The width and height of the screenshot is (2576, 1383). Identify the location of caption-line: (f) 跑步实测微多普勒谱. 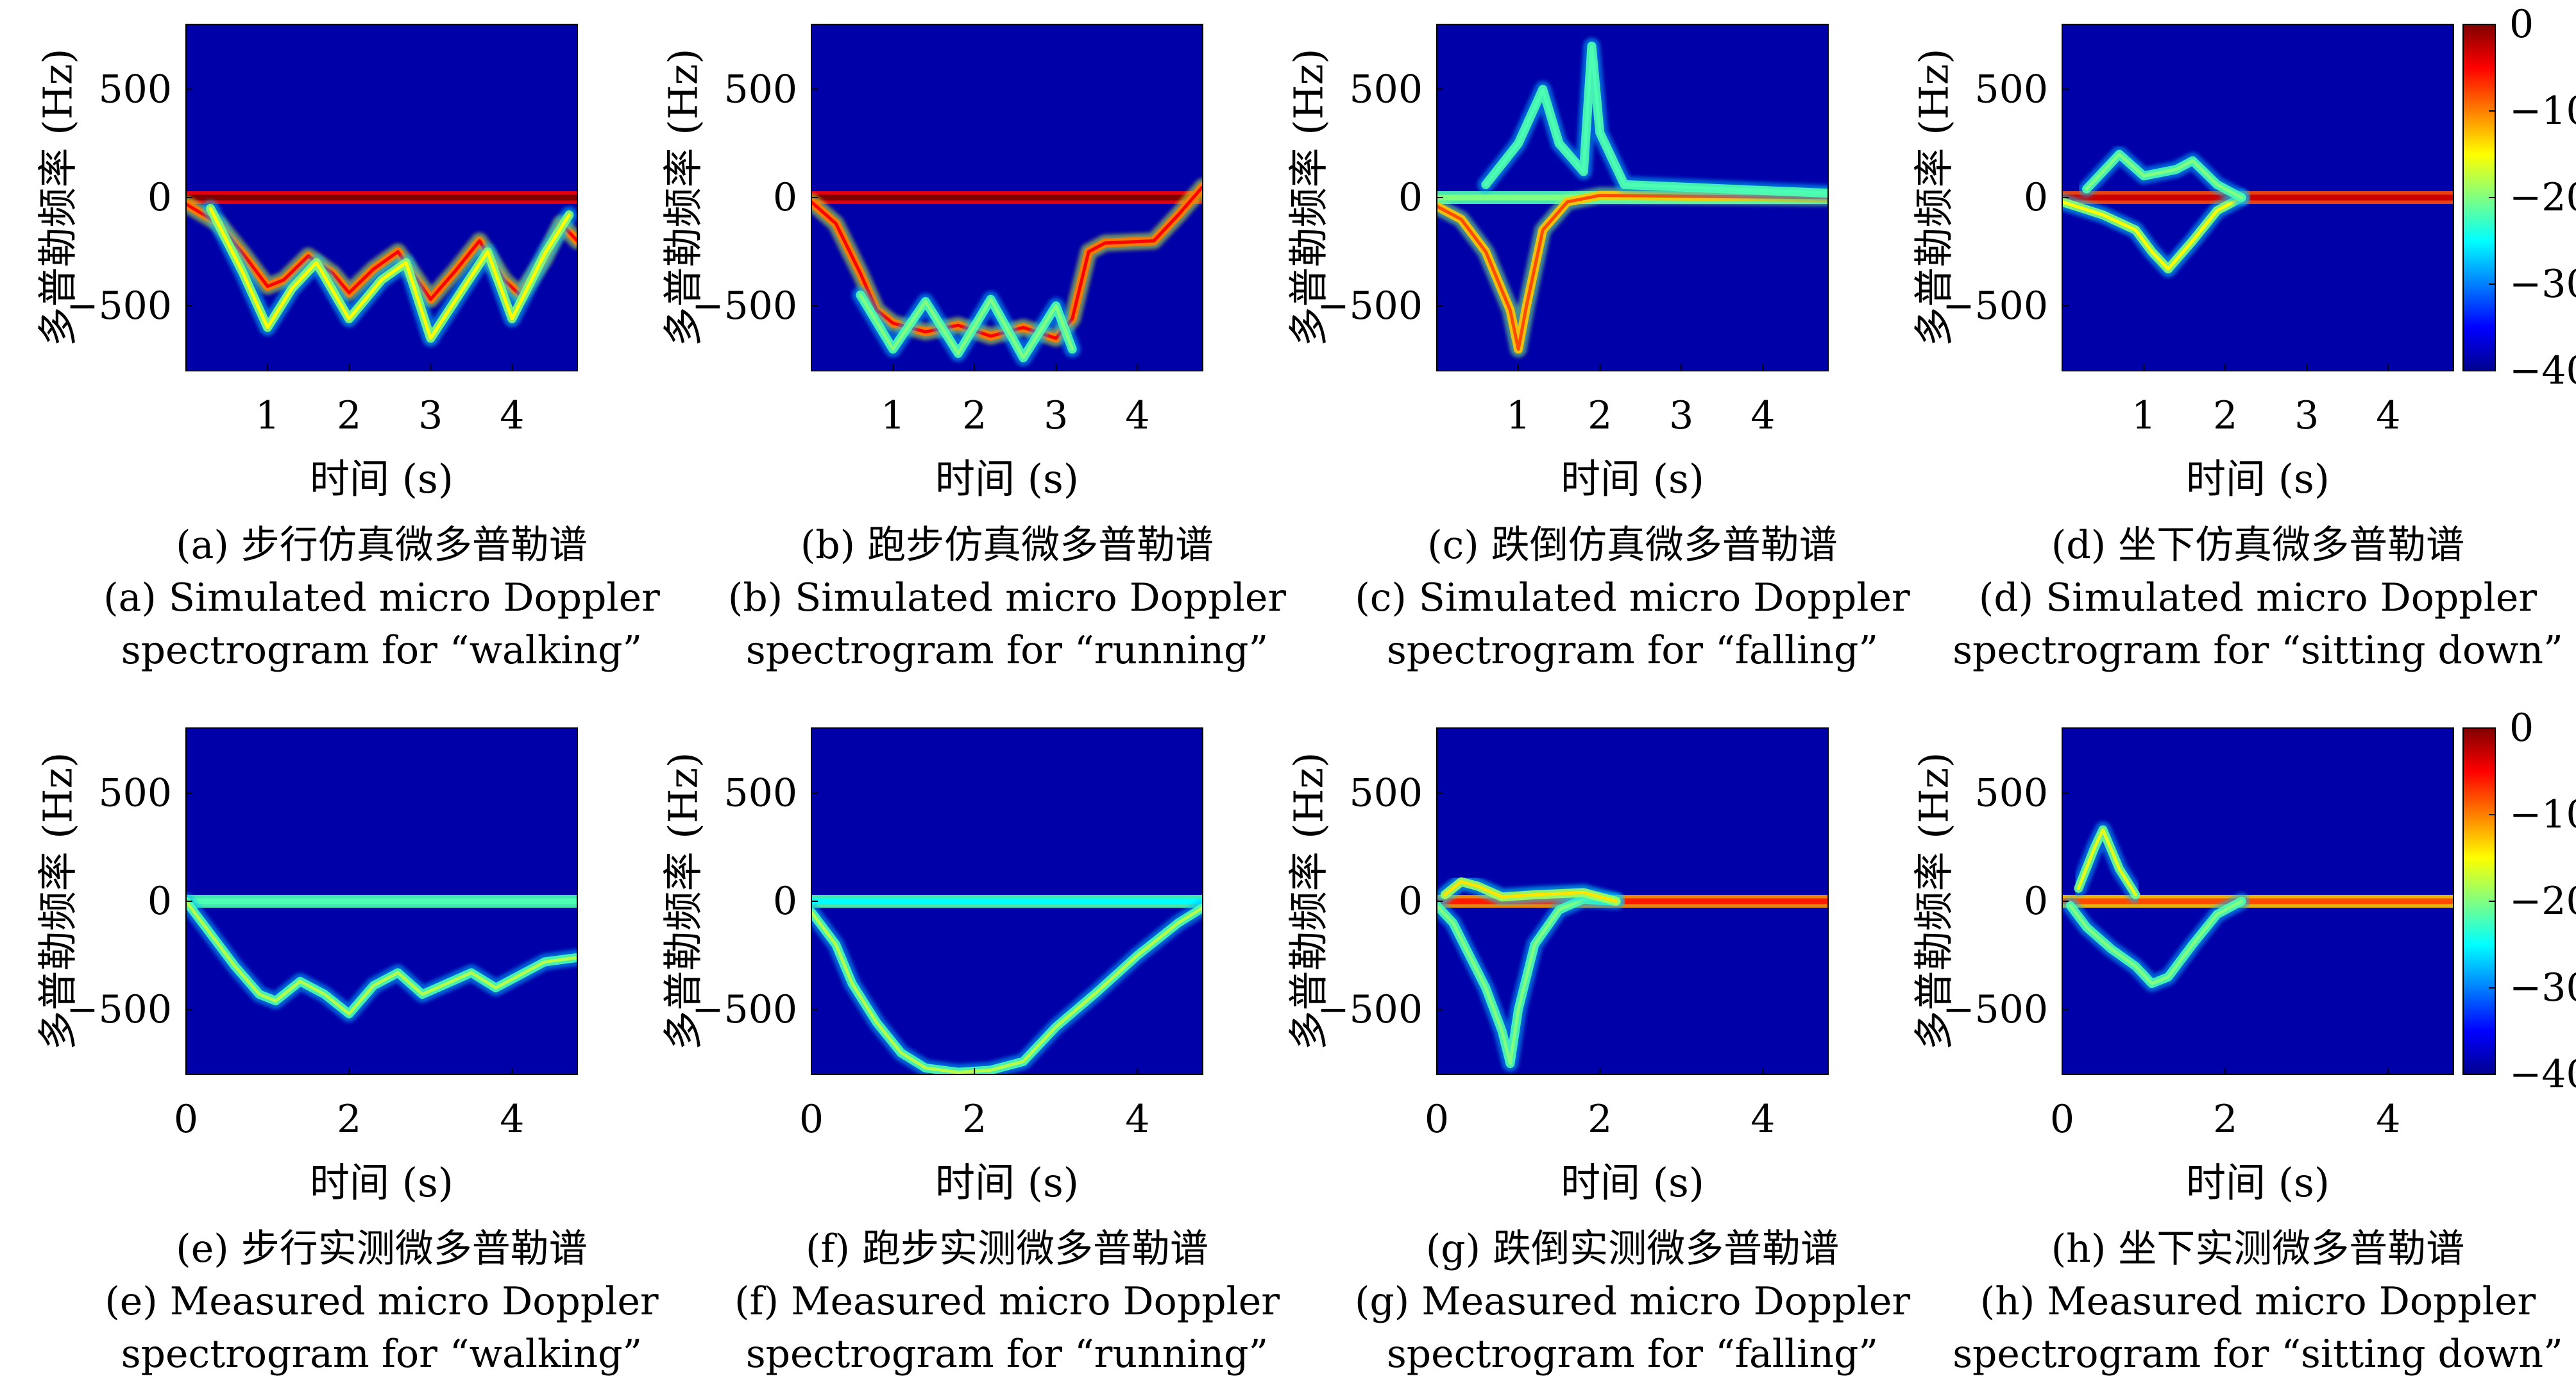
(1007, 1248).